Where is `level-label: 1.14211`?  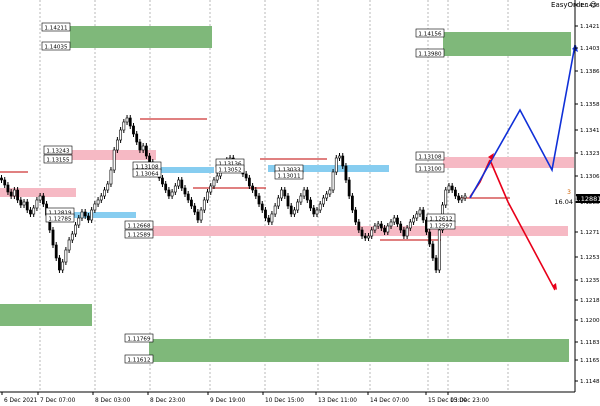
level-label: 1.14211 is located at coordinates (56, 27).